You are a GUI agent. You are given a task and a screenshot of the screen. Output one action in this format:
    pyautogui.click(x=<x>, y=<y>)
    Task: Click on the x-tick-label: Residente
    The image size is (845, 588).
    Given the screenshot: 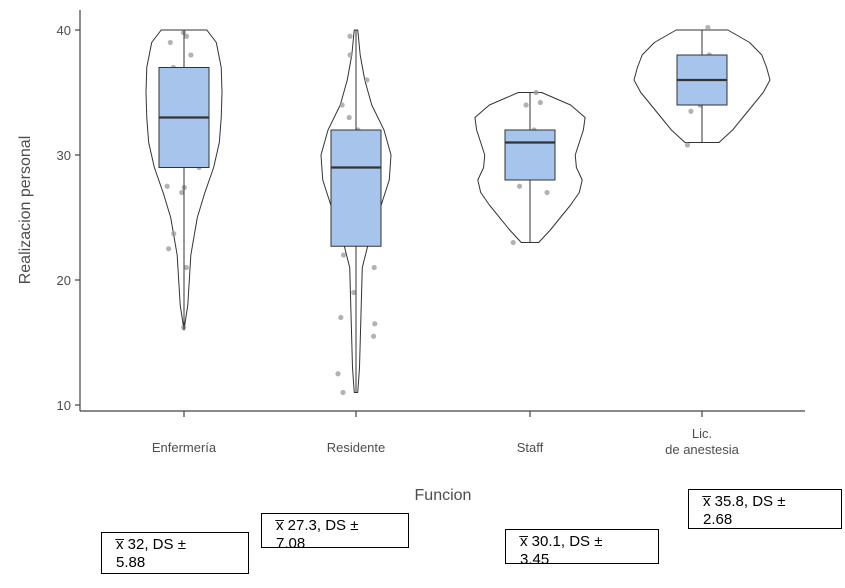 What is the action you would take?
    pyautogui.click(x=356, y=447)
    